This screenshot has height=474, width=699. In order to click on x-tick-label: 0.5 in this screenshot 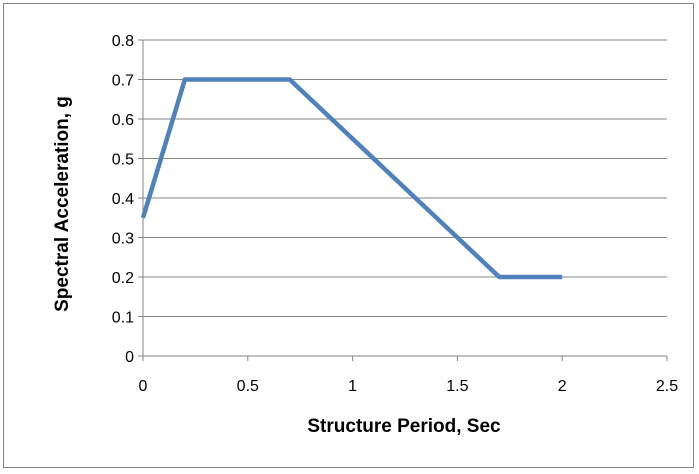, I will do `click(248, 386)`.